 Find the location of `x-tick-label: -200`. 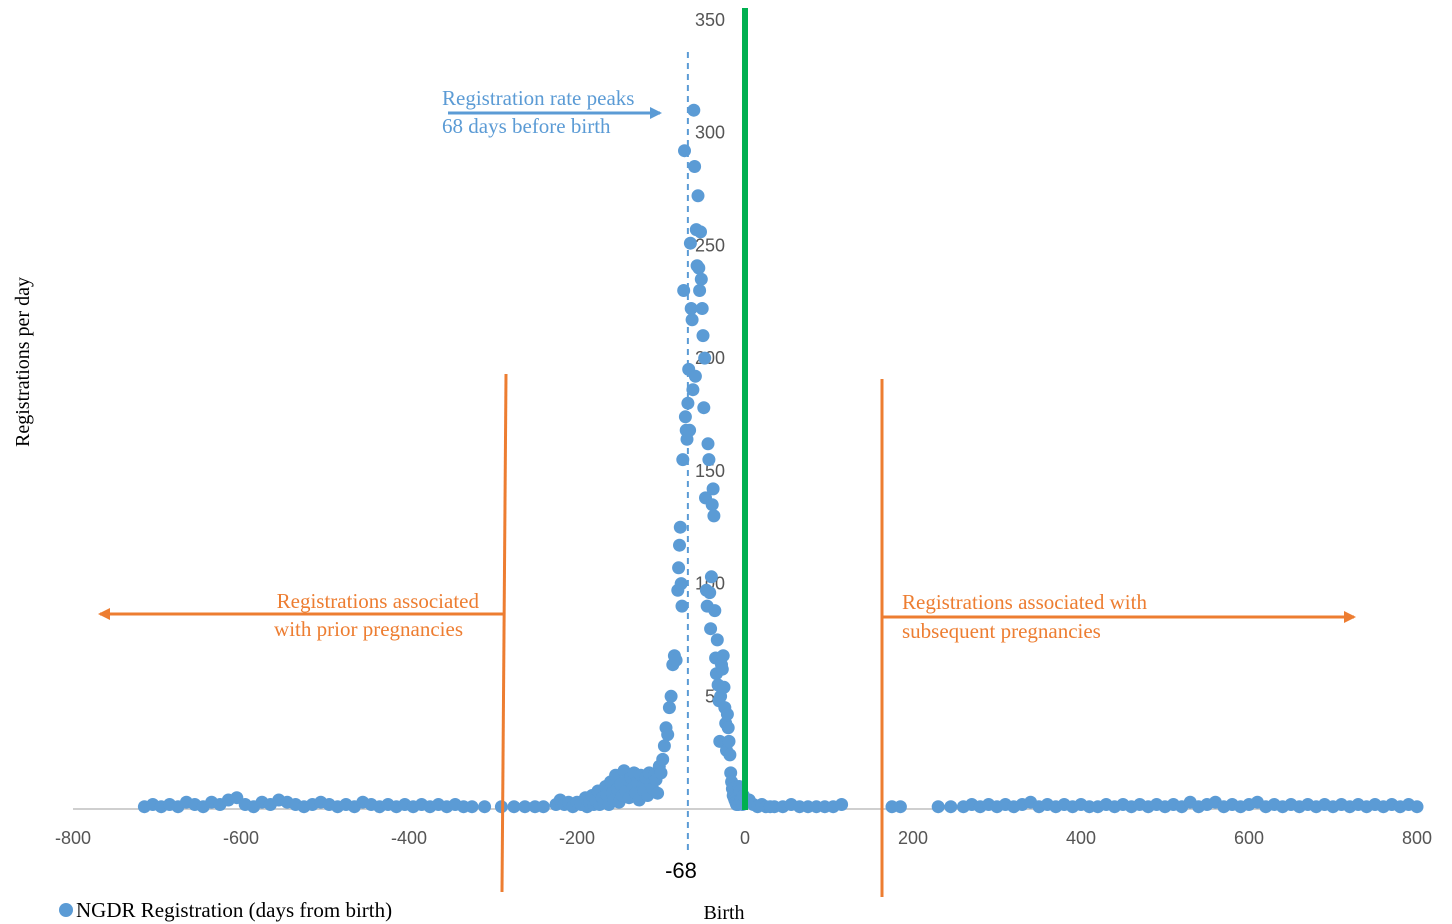

x-tick-label: -200 is located at coordinates (577, 838).